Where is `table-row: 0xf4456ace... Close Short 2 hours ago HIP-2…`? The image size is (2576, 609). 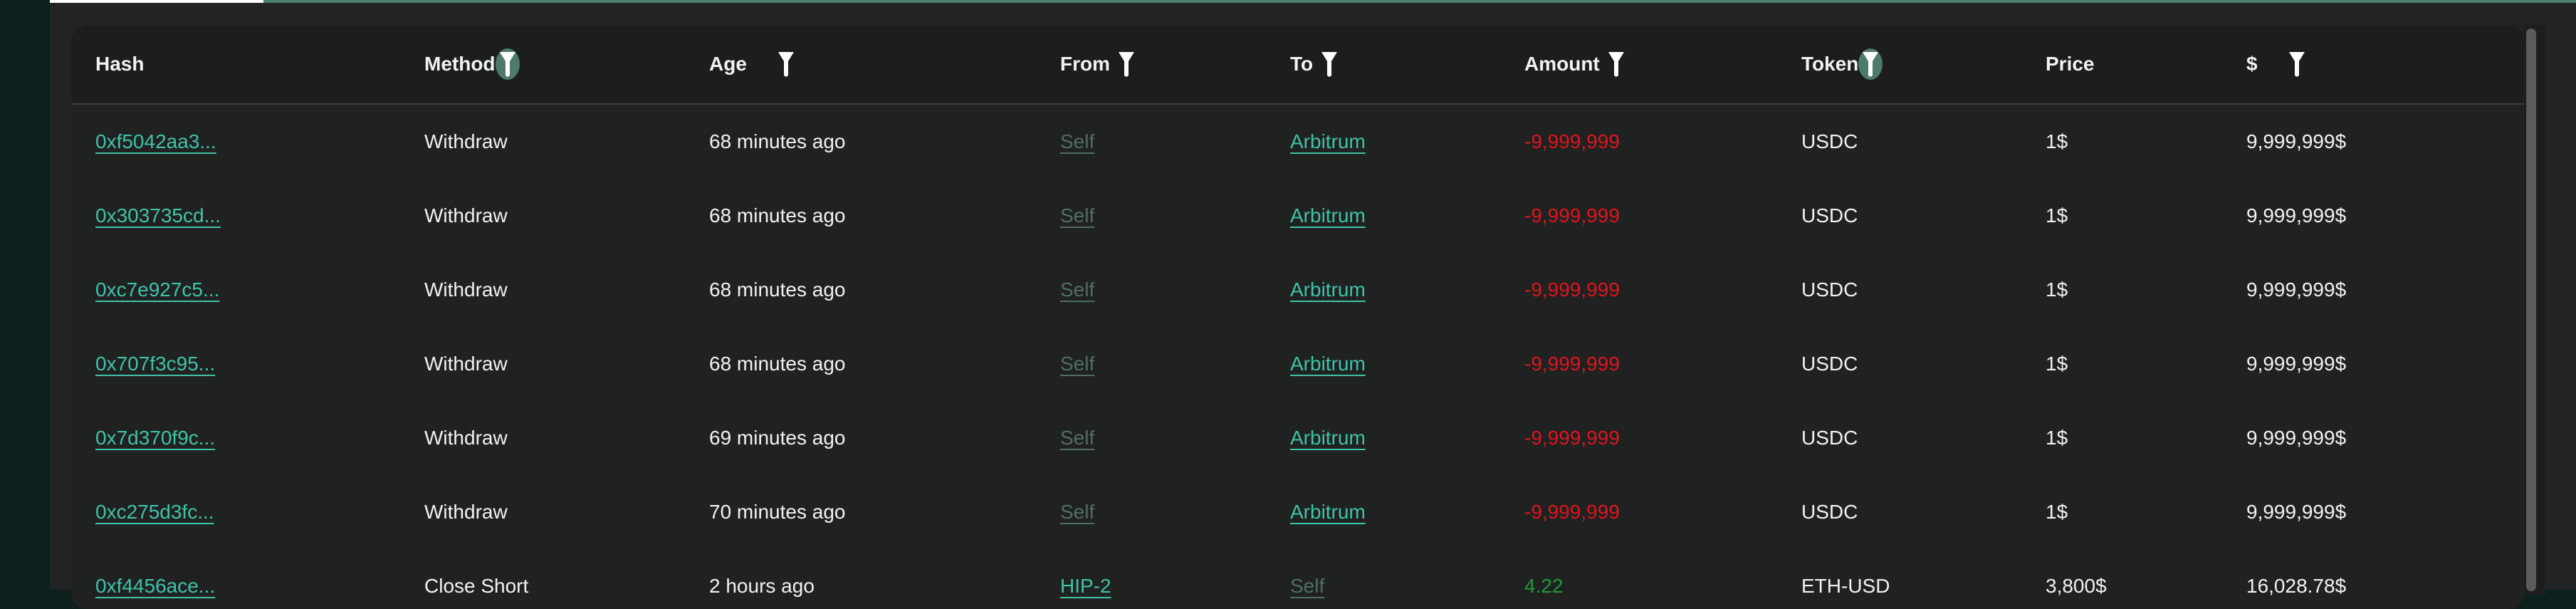
table-row: 0xf4456ace... Close Short 2 hours ago HIP-2… is located at coordinates (1297, 579).